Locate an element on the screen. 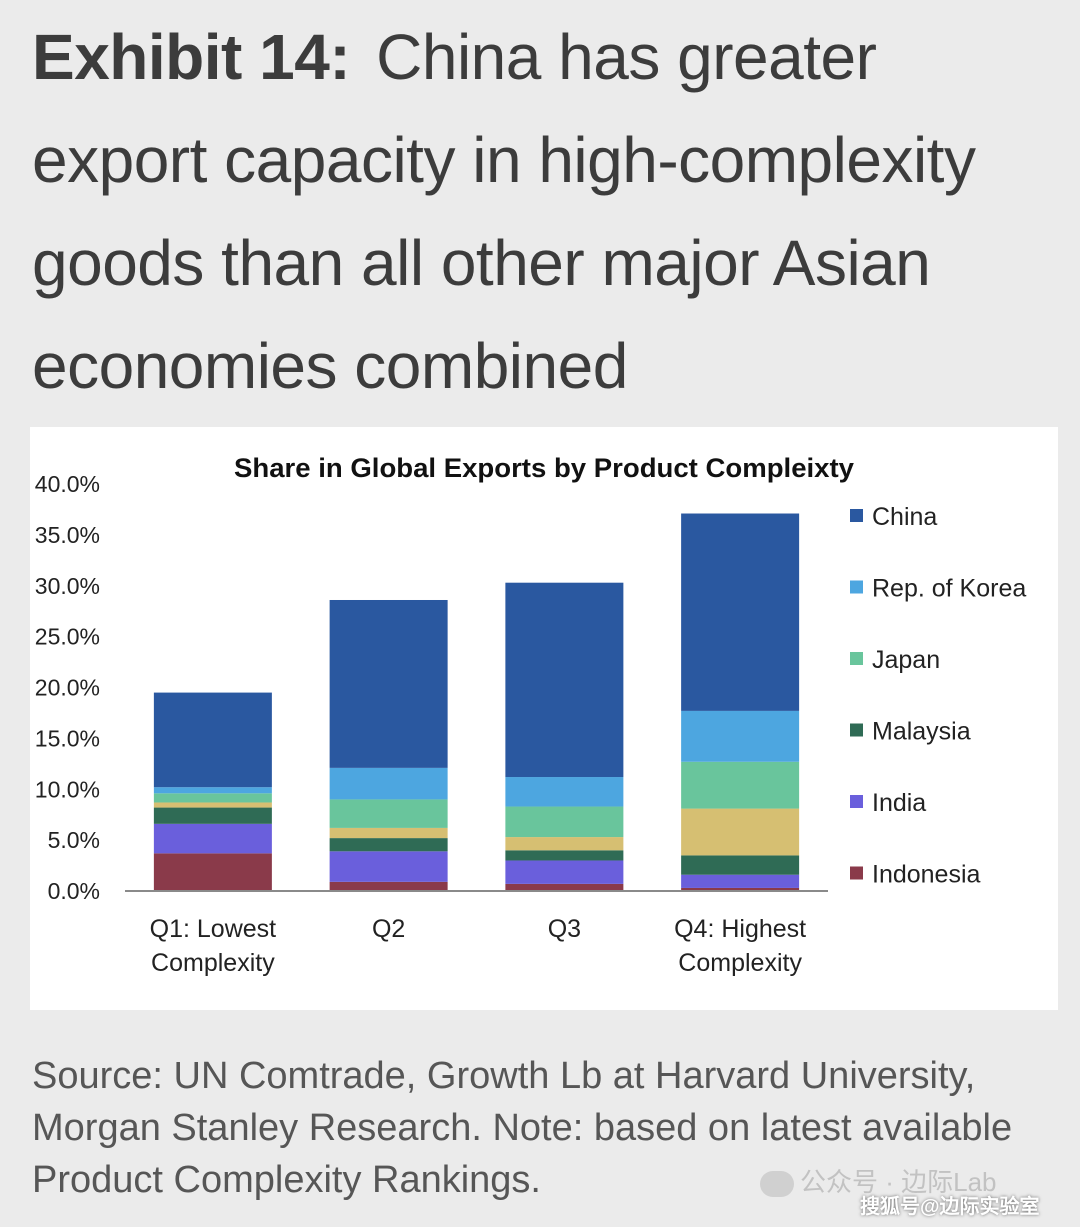  y-tick-label: 30.0% is located at coordinates (67, 586).